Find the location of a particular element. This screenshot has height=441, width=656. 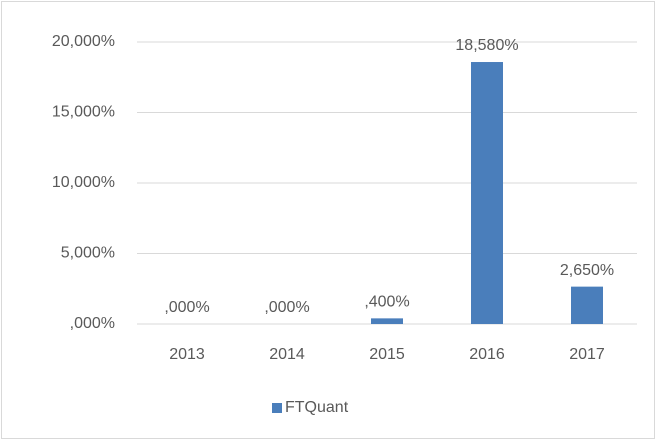

x-tick-label: 2017 is located at coordinates (587, 354).